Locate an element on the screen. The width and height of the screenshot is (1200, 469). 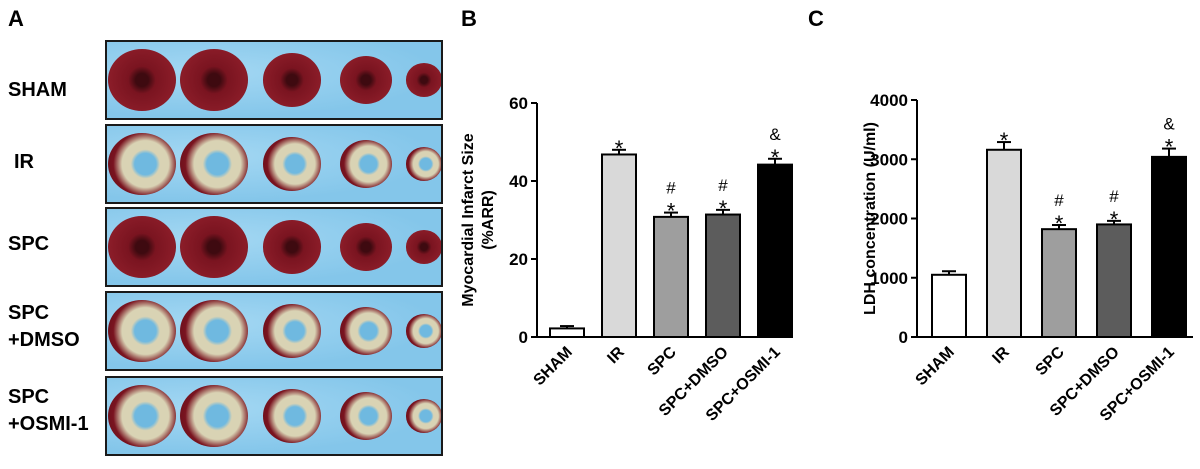
row-label-1: IR is located at coordinates (24, 162).